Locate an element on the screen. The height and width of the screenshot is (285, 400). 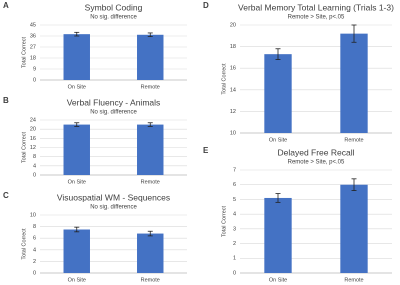
y-tick-label: 7 is located at coordinates (234, 170).